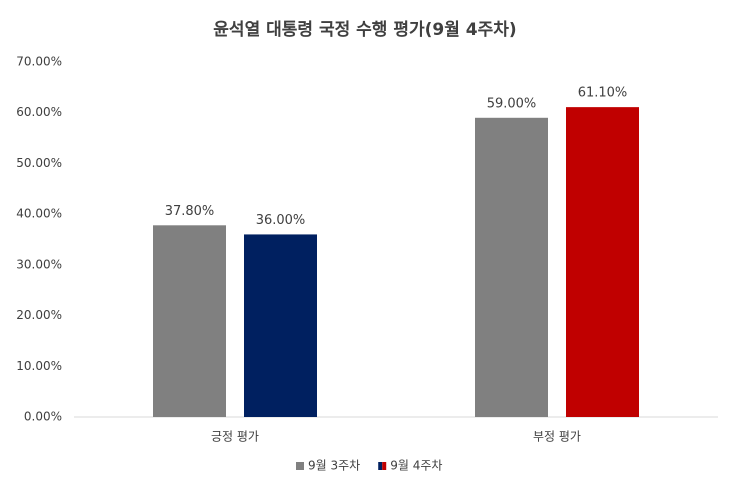 This screenshot has width=730, height=486. I want to click on y-tick-label: 40.00%, so click(39, 214).